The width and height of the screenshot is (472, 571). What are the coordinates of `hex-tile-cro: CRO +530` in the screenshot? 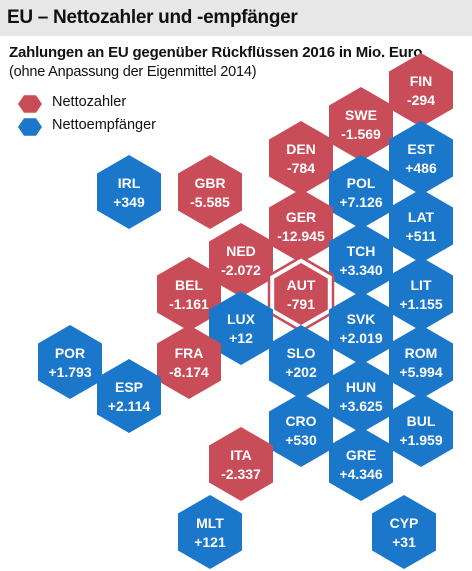 It's located at (301, 430).